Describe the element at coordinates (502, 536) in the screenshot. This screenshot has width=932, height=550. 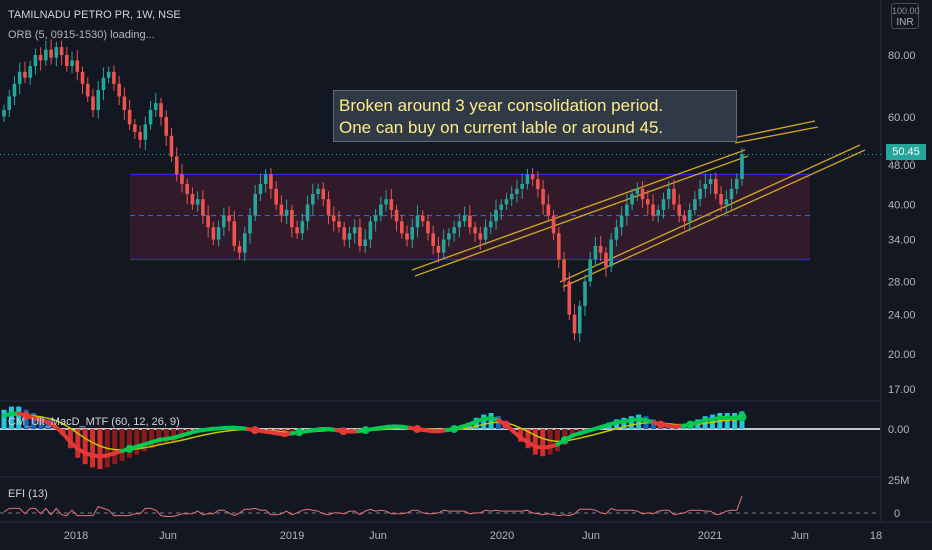
I see `time-tick-label: 2020` at that location.